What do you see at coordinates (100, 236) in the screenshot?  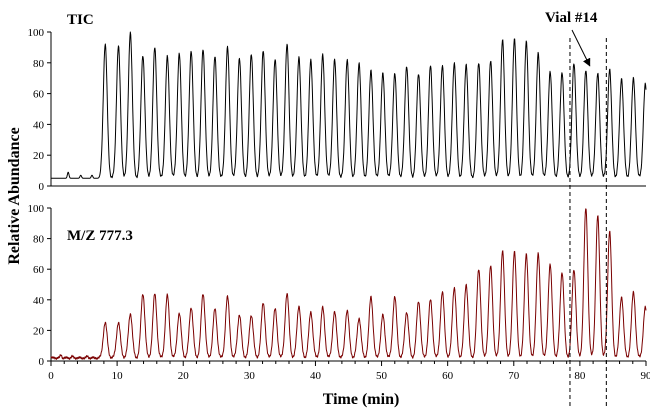 I see `mz-panel-label: M/Z 777.3` at bounding box center [100, 236].